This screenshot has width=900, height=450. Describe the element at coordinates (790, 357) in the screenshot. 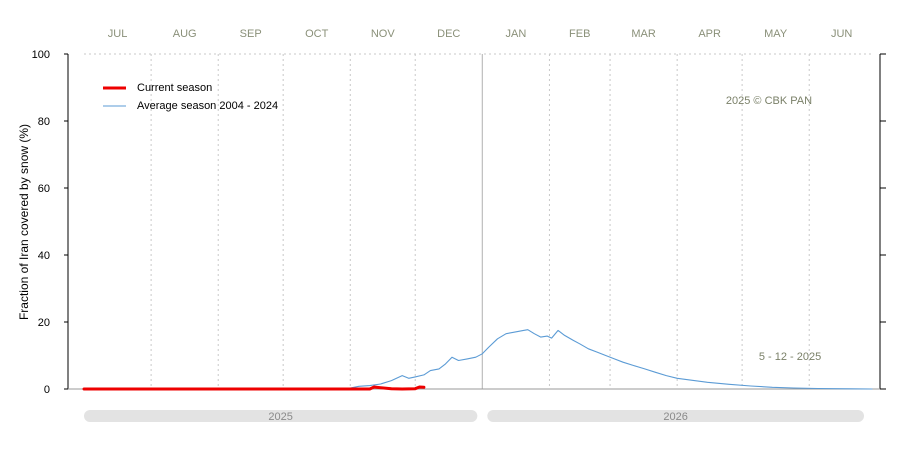

I see `date-note: 5 - 12 - 2025` at that location.